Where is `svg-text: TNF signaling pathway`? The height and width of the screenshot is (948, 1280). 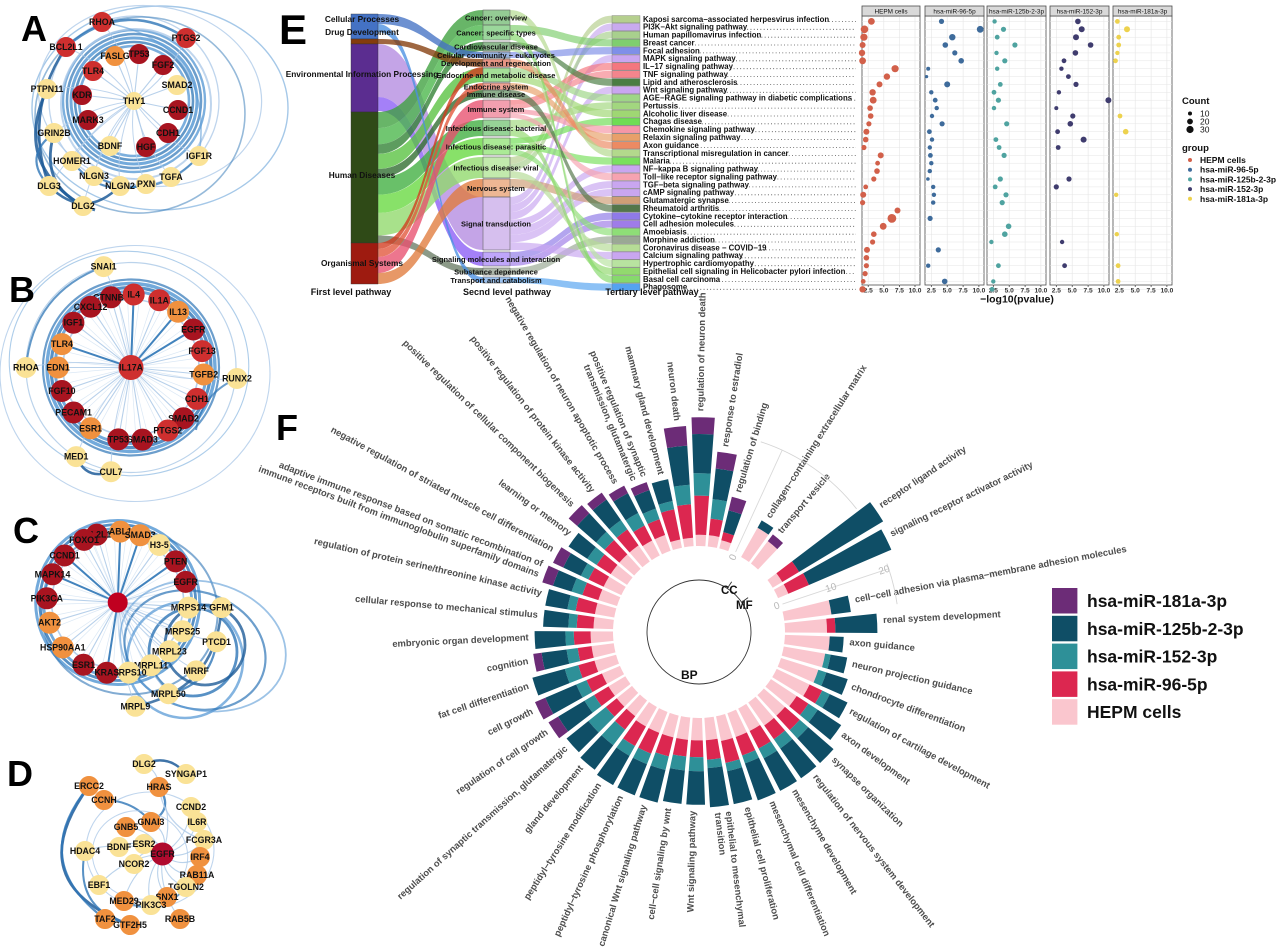 svg-text: TNF signaling pathway is located at coordinates (686, 74).